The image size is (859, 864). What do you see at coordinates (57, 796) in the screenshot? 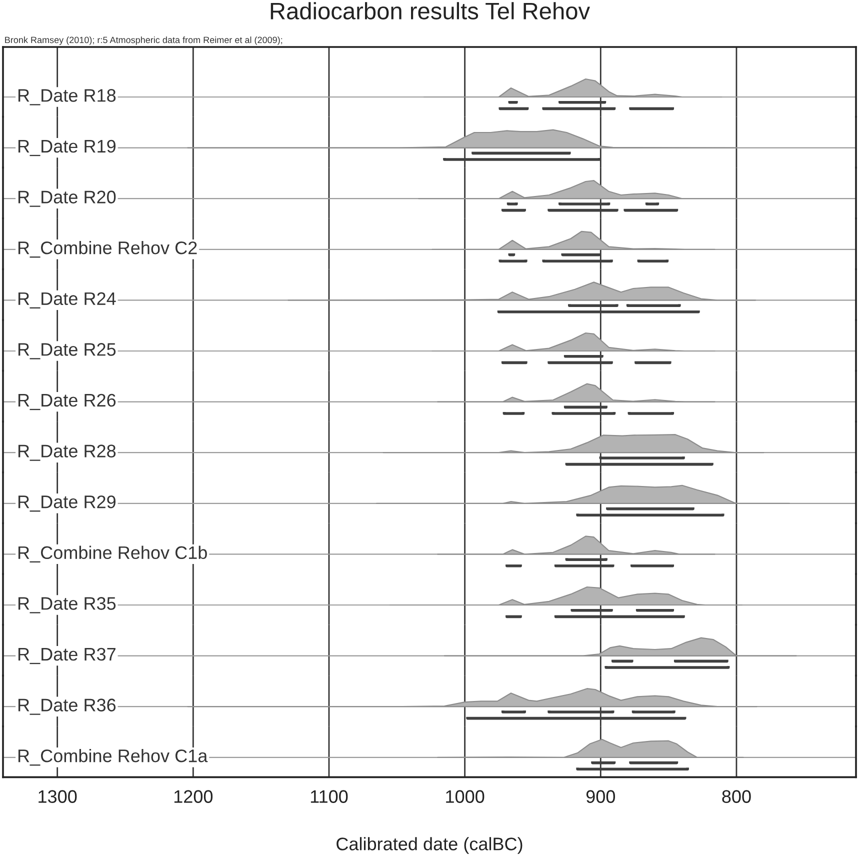
I see `x-tick-label: 1300` at bounding box center [57, 796].